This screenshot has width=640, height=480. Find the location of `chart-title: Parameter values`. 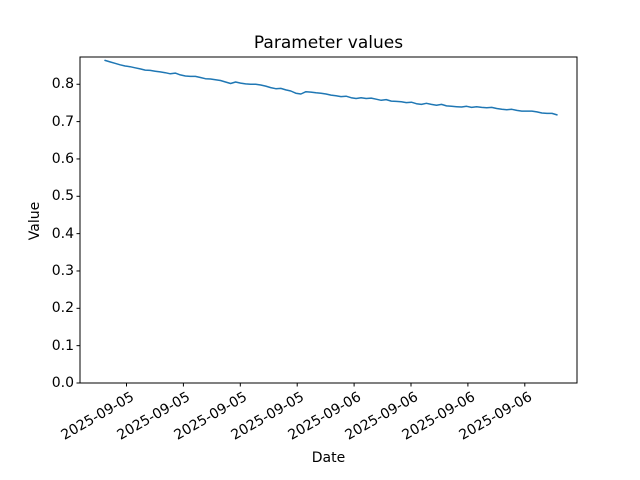

chart-title: Parameter values is located at coordinates (328, 43).